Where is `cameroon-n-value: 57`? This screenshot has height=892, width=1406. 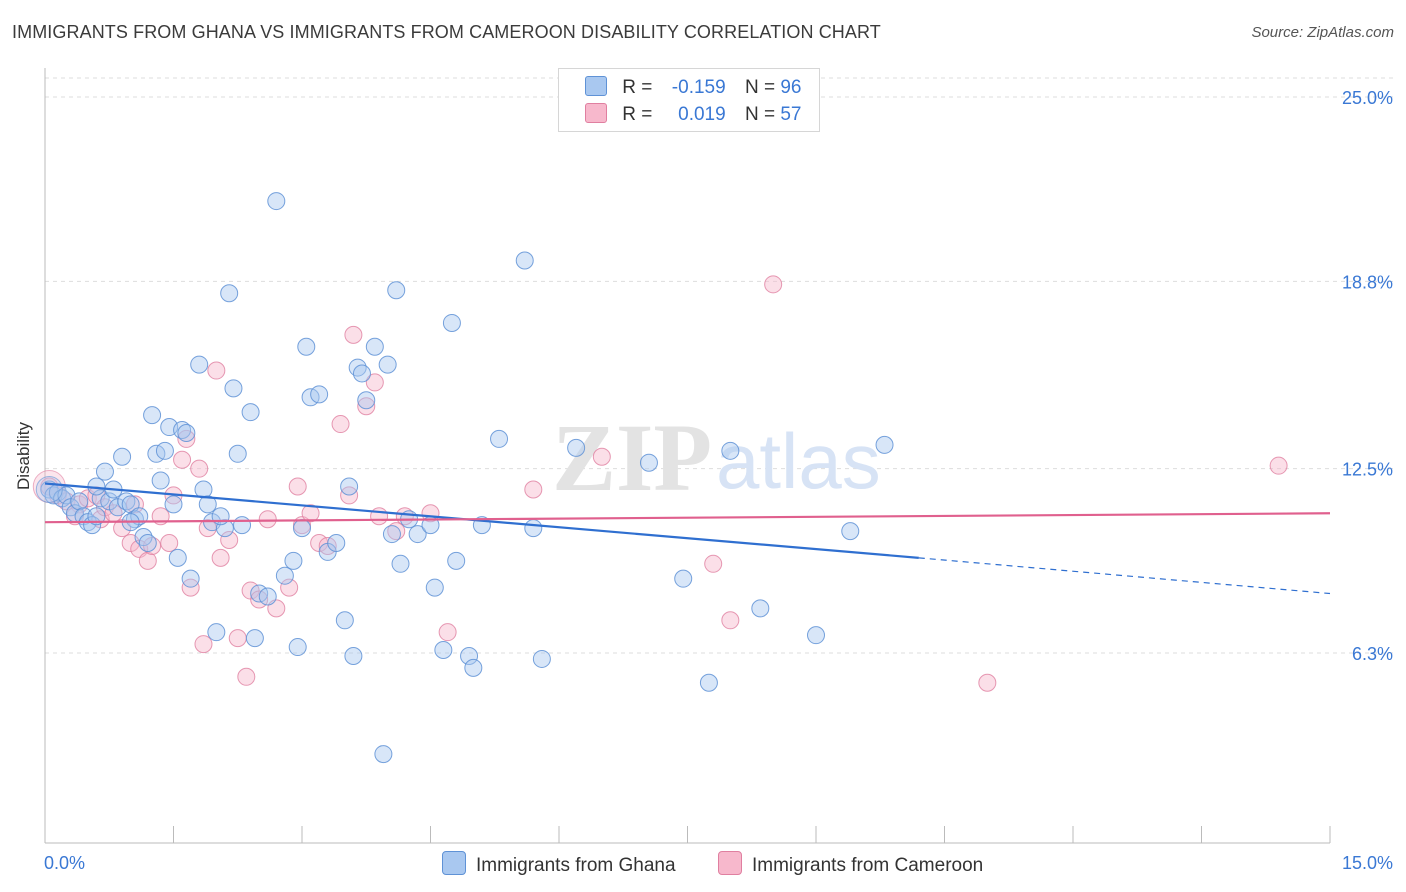
cameroon-n-value: 57 is located at coordinates (791, 114).